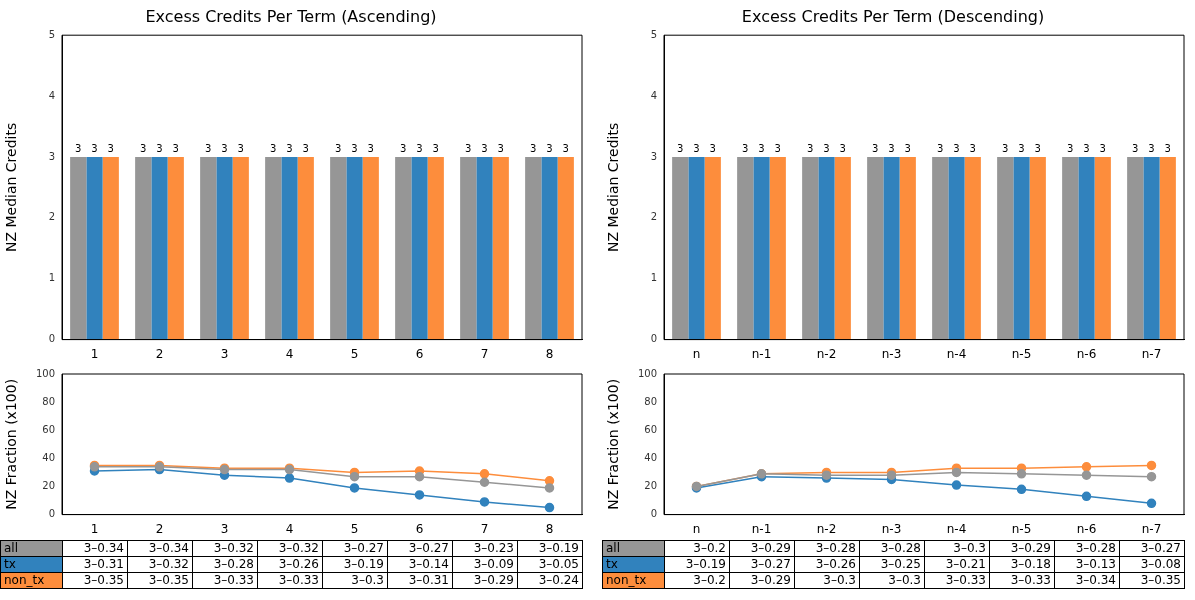 Image resolution: width=1195 pixels, height=600 pixels. I want to click on x-tick-label: n-1, so click(761, 528).